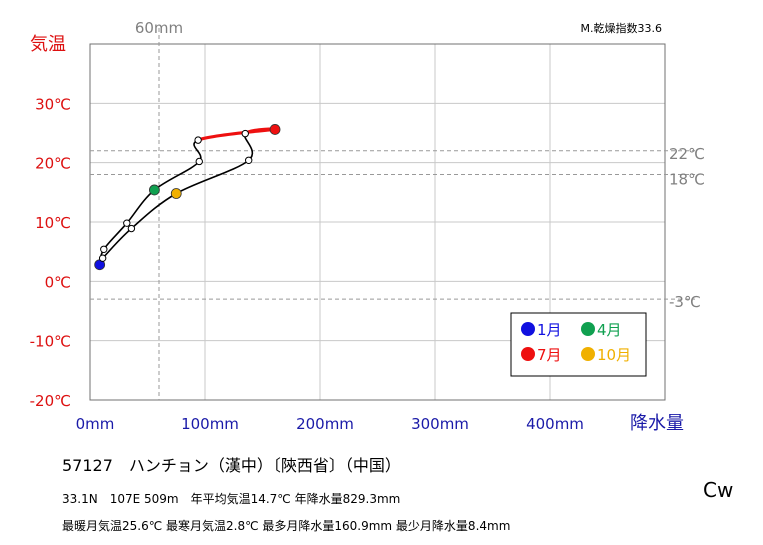 This screenshot has width=763, height=545. What do you see at coordinates (53, 104) in the screenshot?
I see `y-tick-label: 30℃` at bounding box center [53, 104].